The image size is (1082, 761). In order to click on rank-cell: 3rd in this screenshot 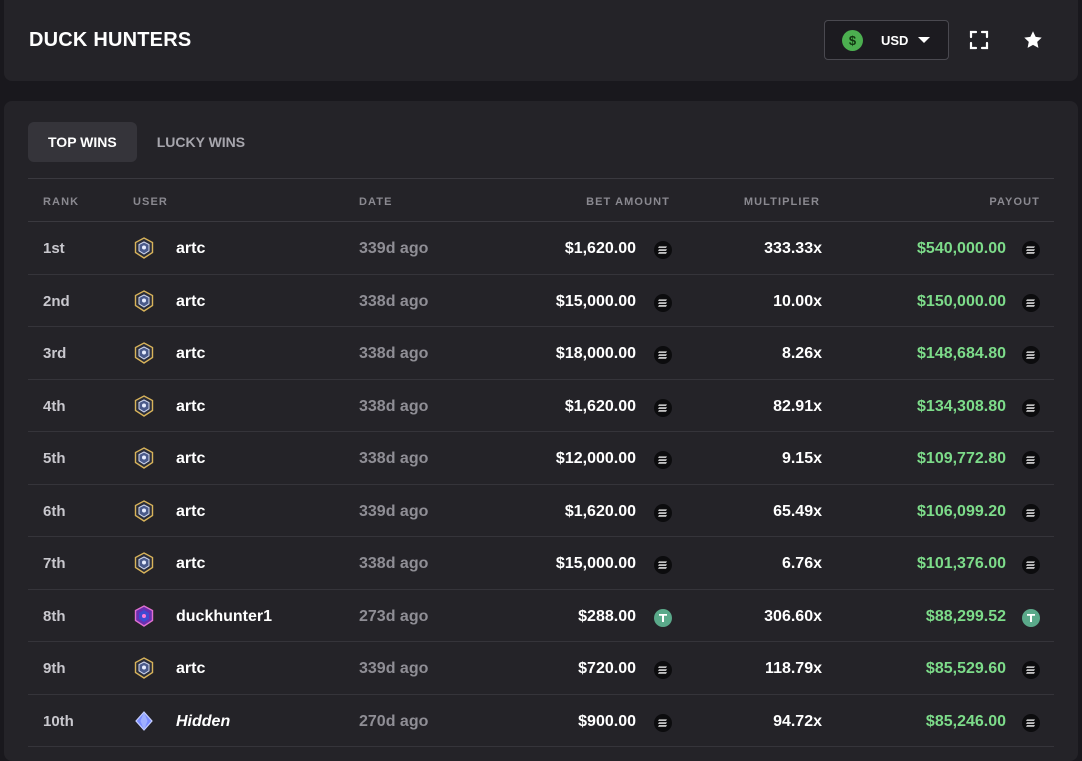, I will do `click(55, 353)`.